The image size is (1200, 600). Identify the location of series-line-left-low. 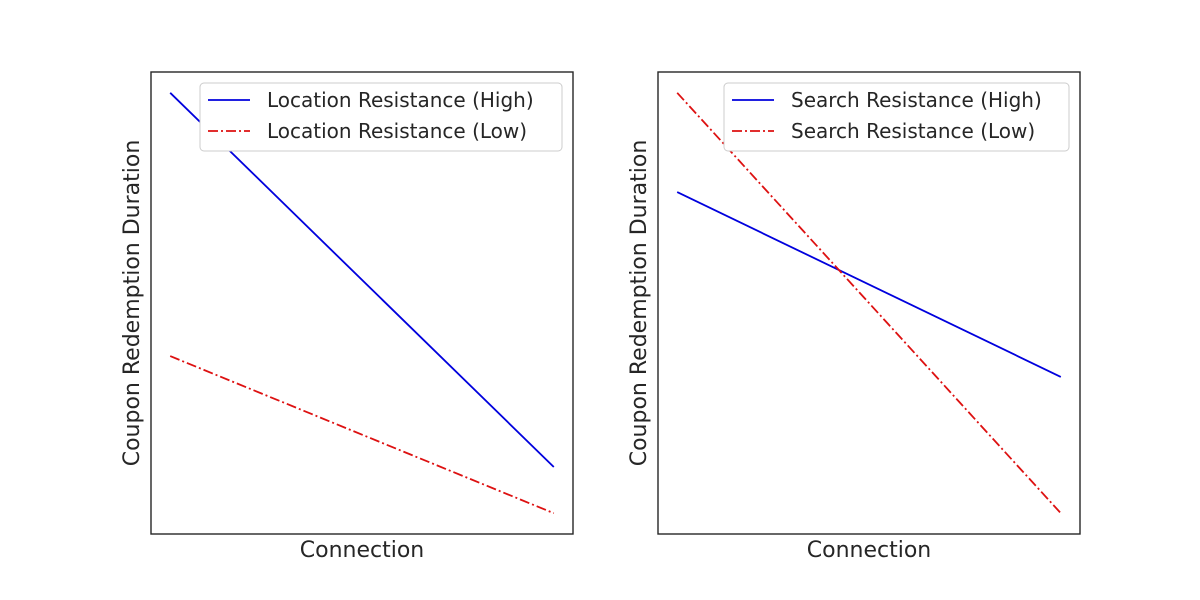
(362, 435).